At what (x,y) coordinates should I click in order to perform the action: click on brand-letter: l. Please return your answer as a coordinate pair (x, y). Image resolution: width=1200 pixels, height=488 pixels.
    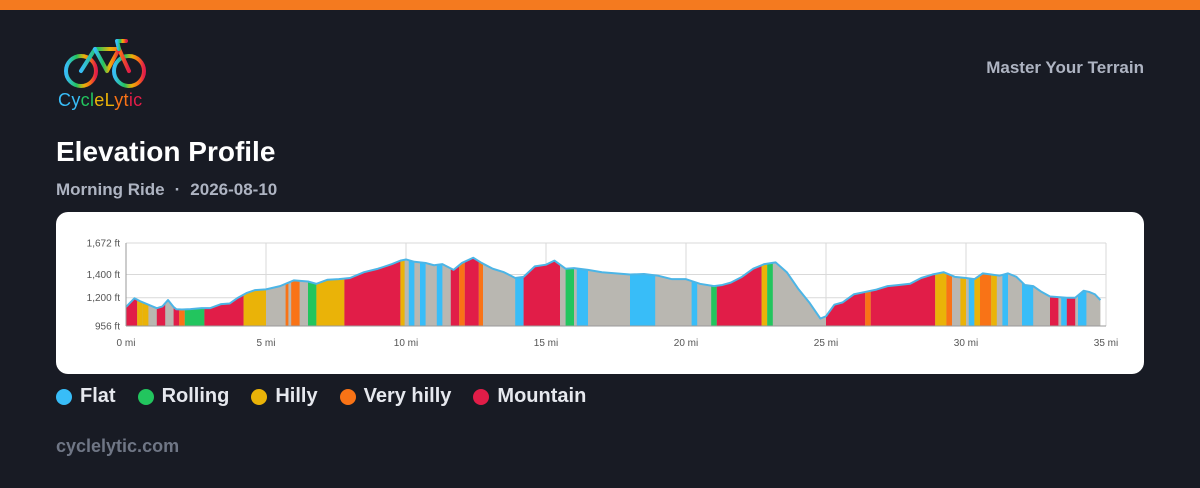
    Looking at the image, I should click on (92, 100).